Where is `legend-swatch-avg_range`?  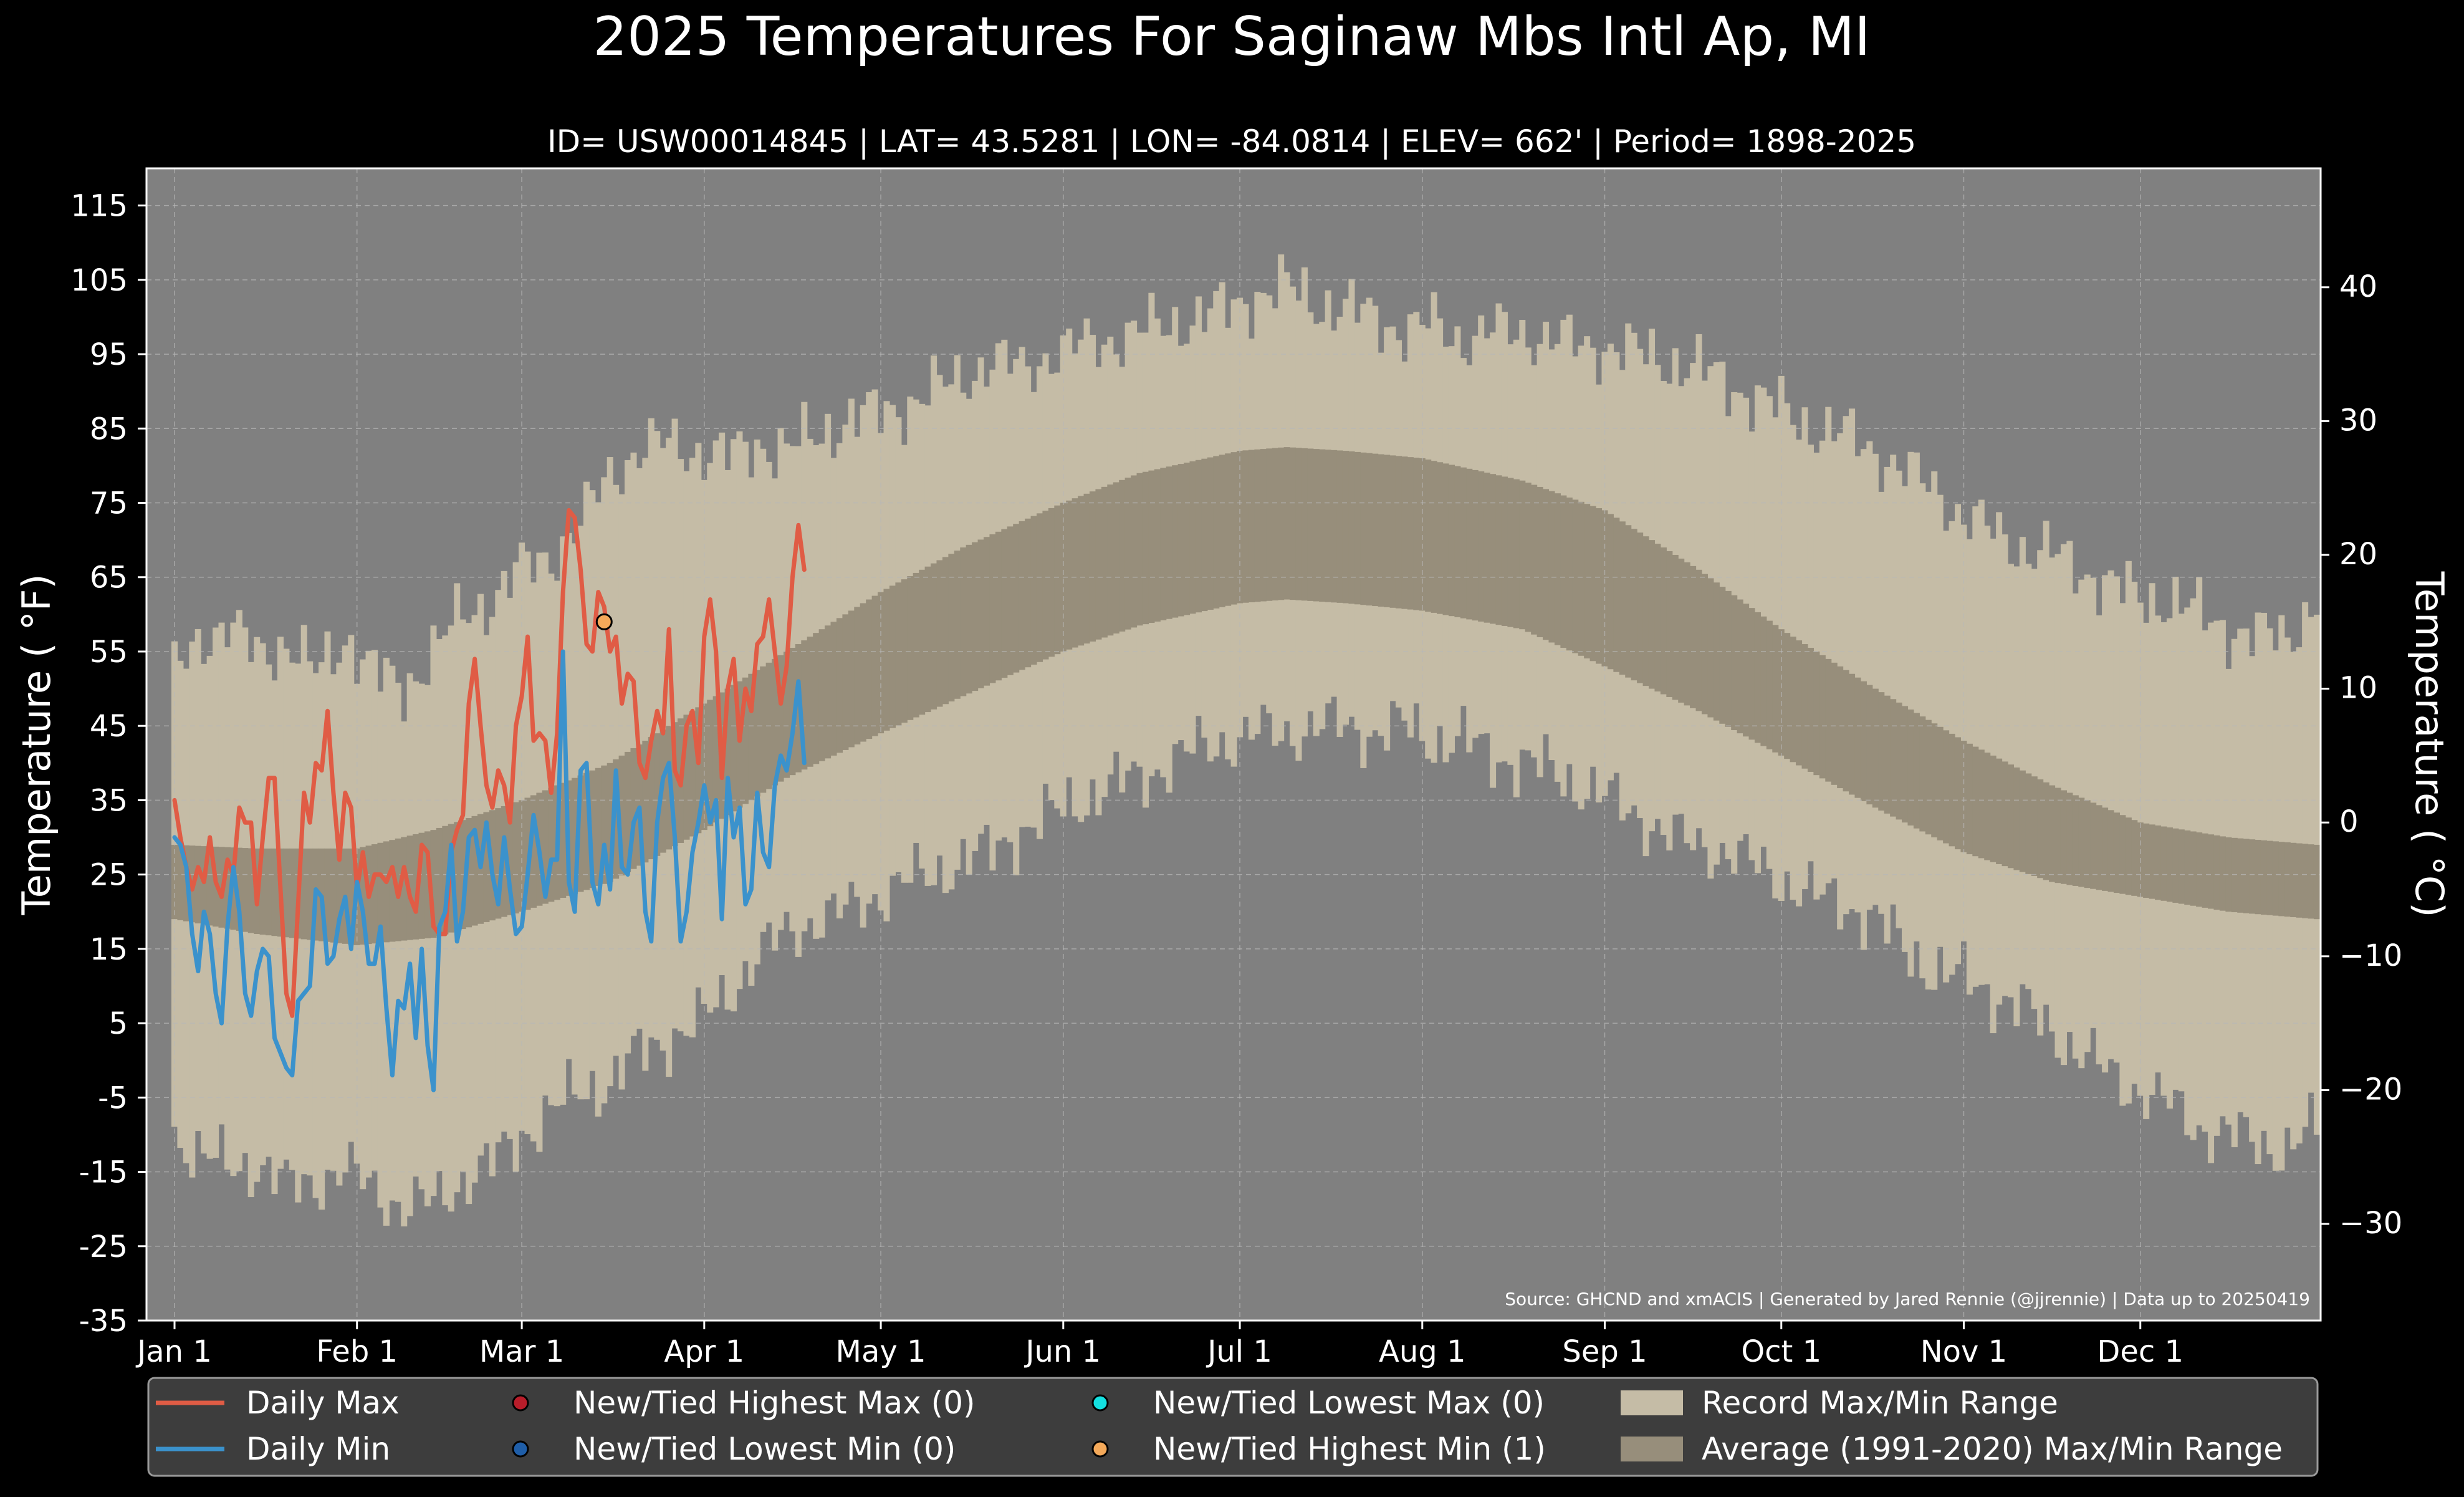
legend-swatch-avg_range is located at coordinates (1652, 1449).